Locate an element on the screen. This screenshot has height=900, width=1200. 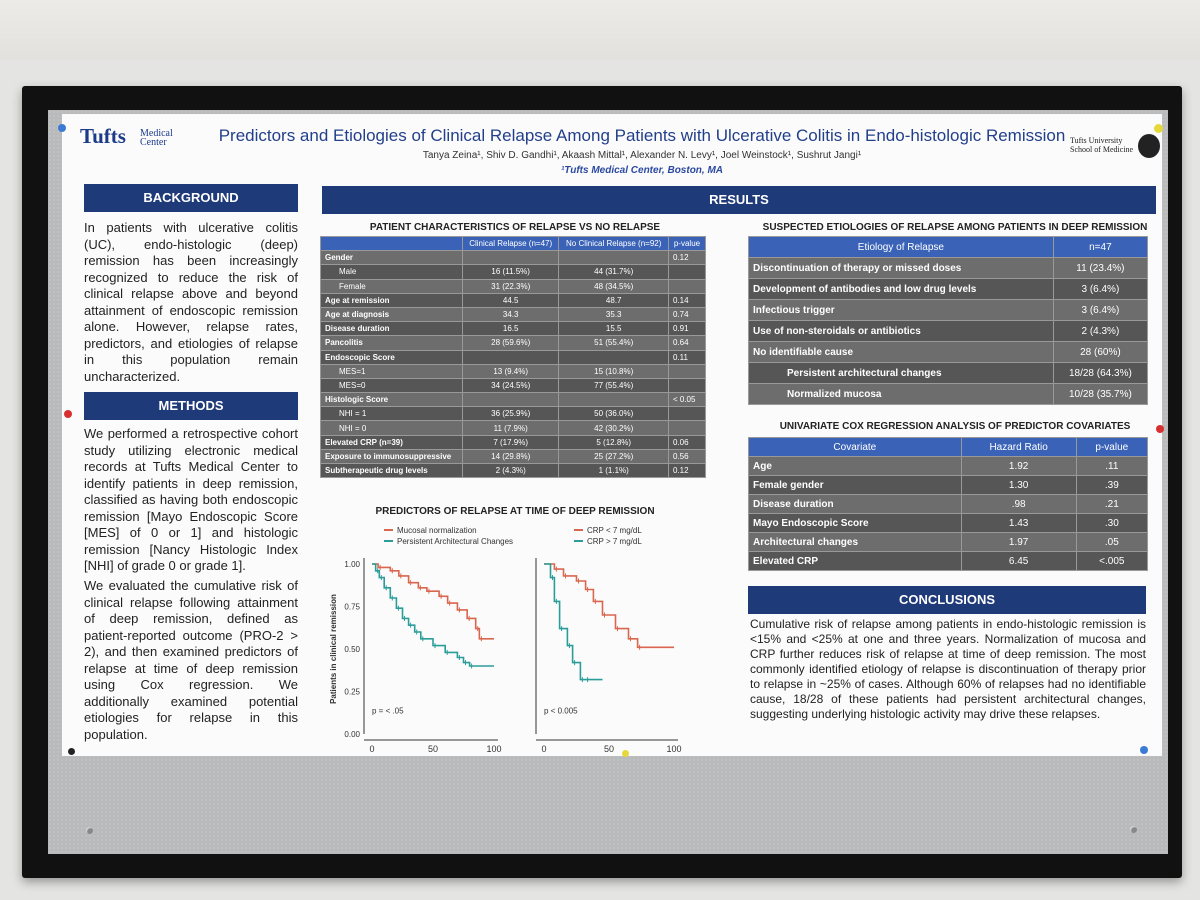
no-relapse-value: 48.7 is located at coordinates (613, 300).